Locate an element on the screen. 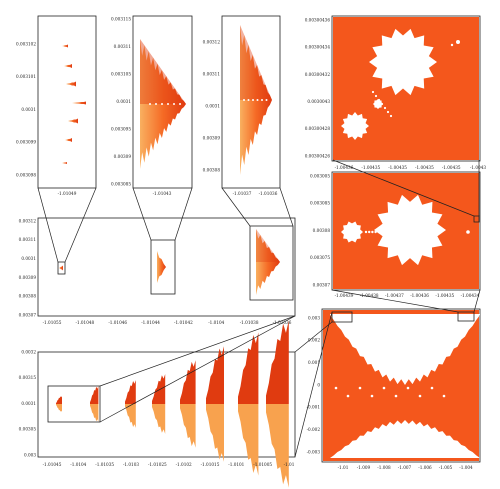 The image size is (500, 489). zoom-box-h-right is located at coordinates (466, 316).